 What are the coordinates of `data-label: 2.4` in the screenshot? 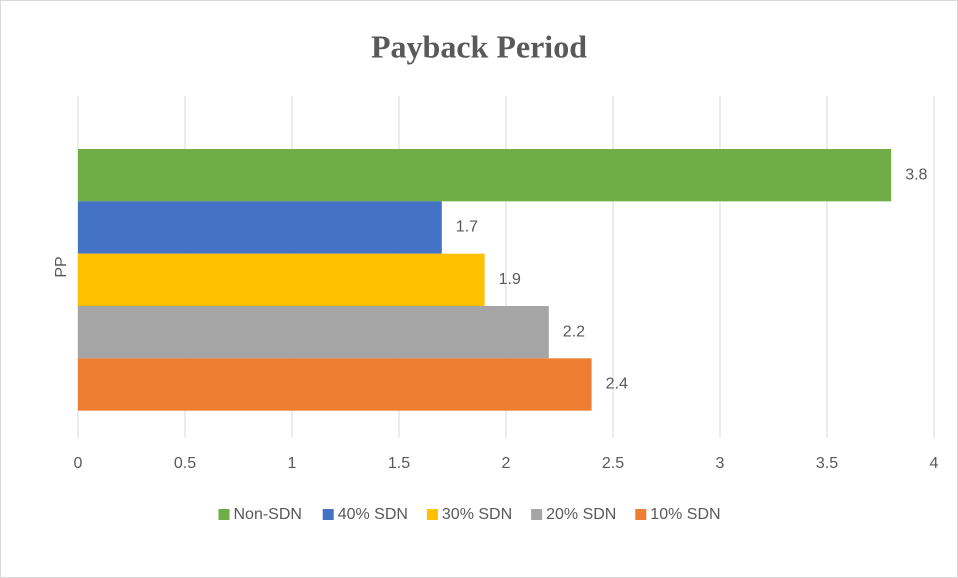 It's located at (617, 384).